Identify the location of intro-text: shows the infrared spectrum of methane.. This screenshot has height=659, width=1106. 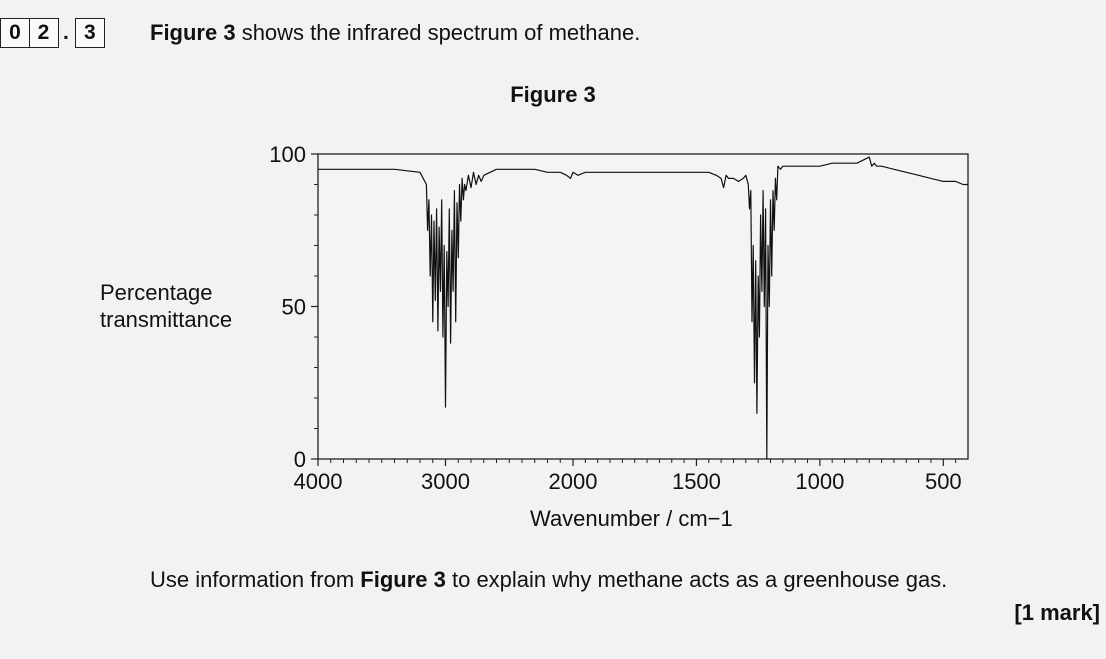
(438, 32).